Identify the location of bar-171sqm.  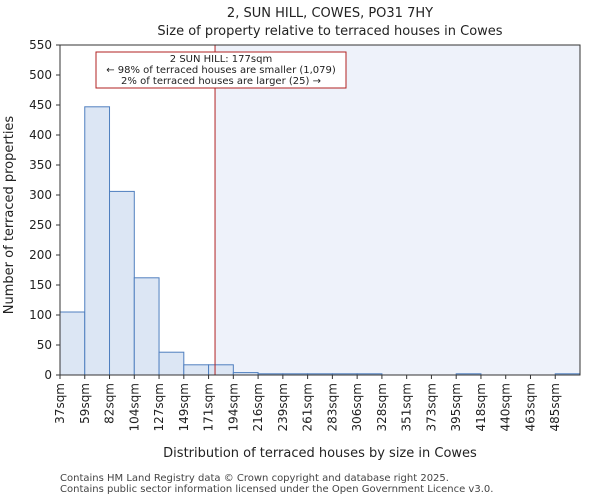
(221, 370).